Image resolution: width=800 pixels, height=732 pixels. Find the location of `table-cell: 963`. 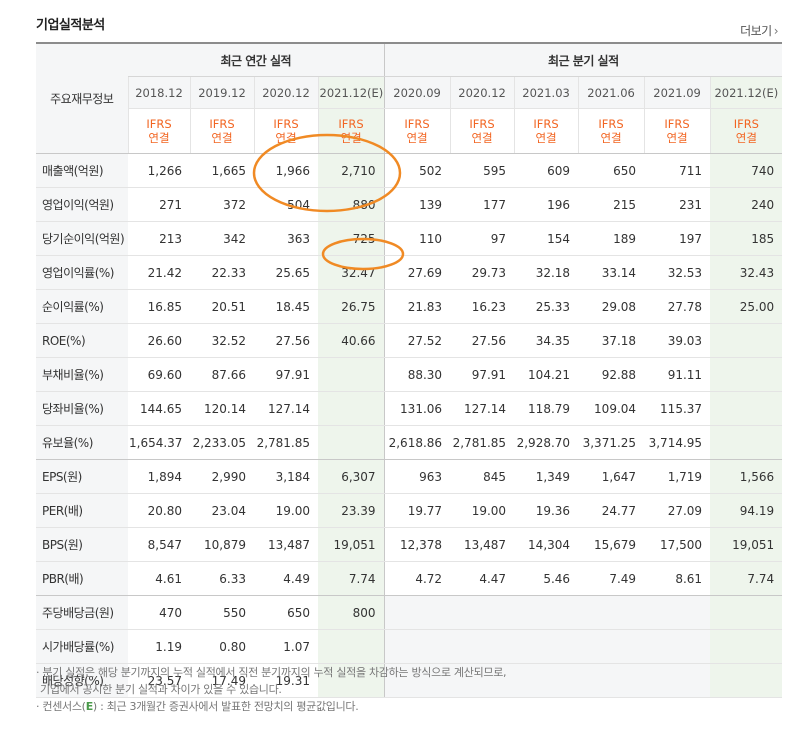

table-cell: 963 is located at coordinates (417, 476).